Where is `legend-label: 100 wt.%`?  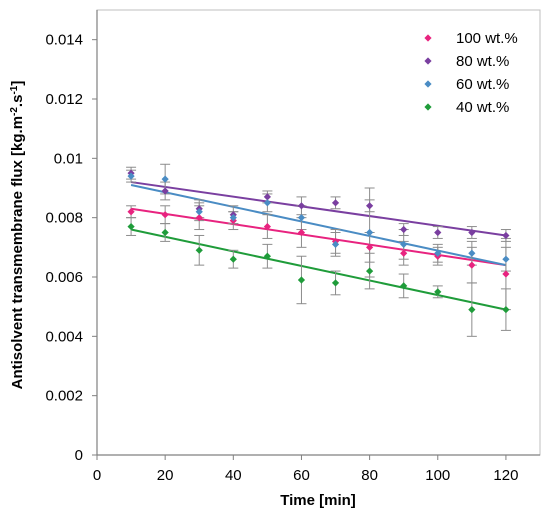
legend-label: 100 wt.% is located at coordinates (487, 38).